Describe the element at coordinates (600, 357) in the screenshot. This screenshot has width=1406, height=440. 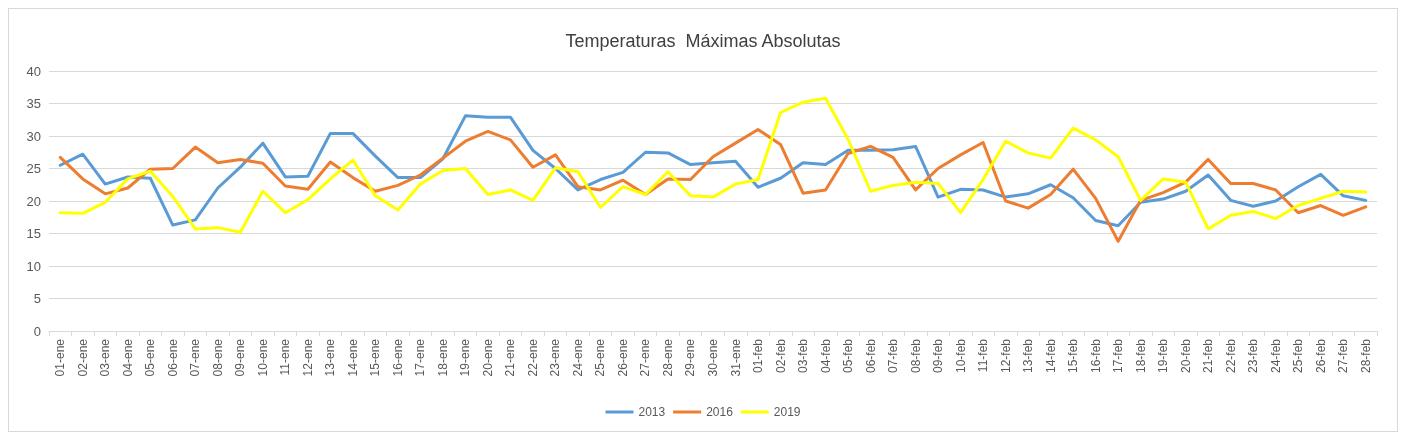
I see `x-tick-label: 25-ene` at that location.